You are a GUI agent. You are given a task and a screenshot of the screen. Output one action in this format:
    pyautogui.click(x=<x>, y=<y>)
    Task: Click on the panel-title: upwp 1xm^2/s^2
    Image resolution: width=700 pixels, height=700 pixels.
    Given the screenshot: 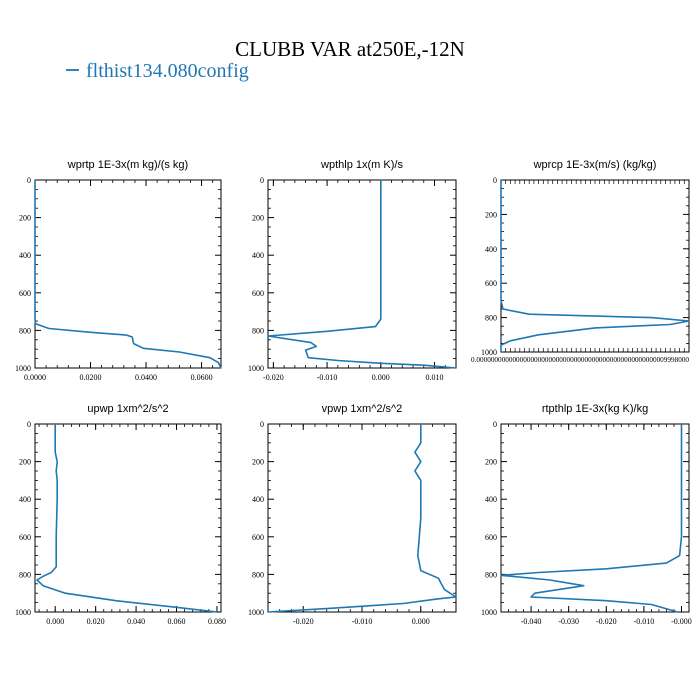 What is the action you would take?
    pyautogui.click(x=127, y=409)
    